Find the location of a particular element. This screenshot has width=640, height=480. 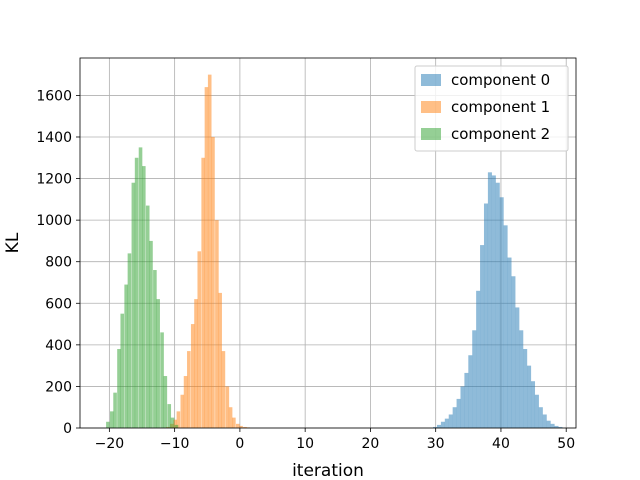

x-tick-label: 10 is located at coordinates (305, 444).